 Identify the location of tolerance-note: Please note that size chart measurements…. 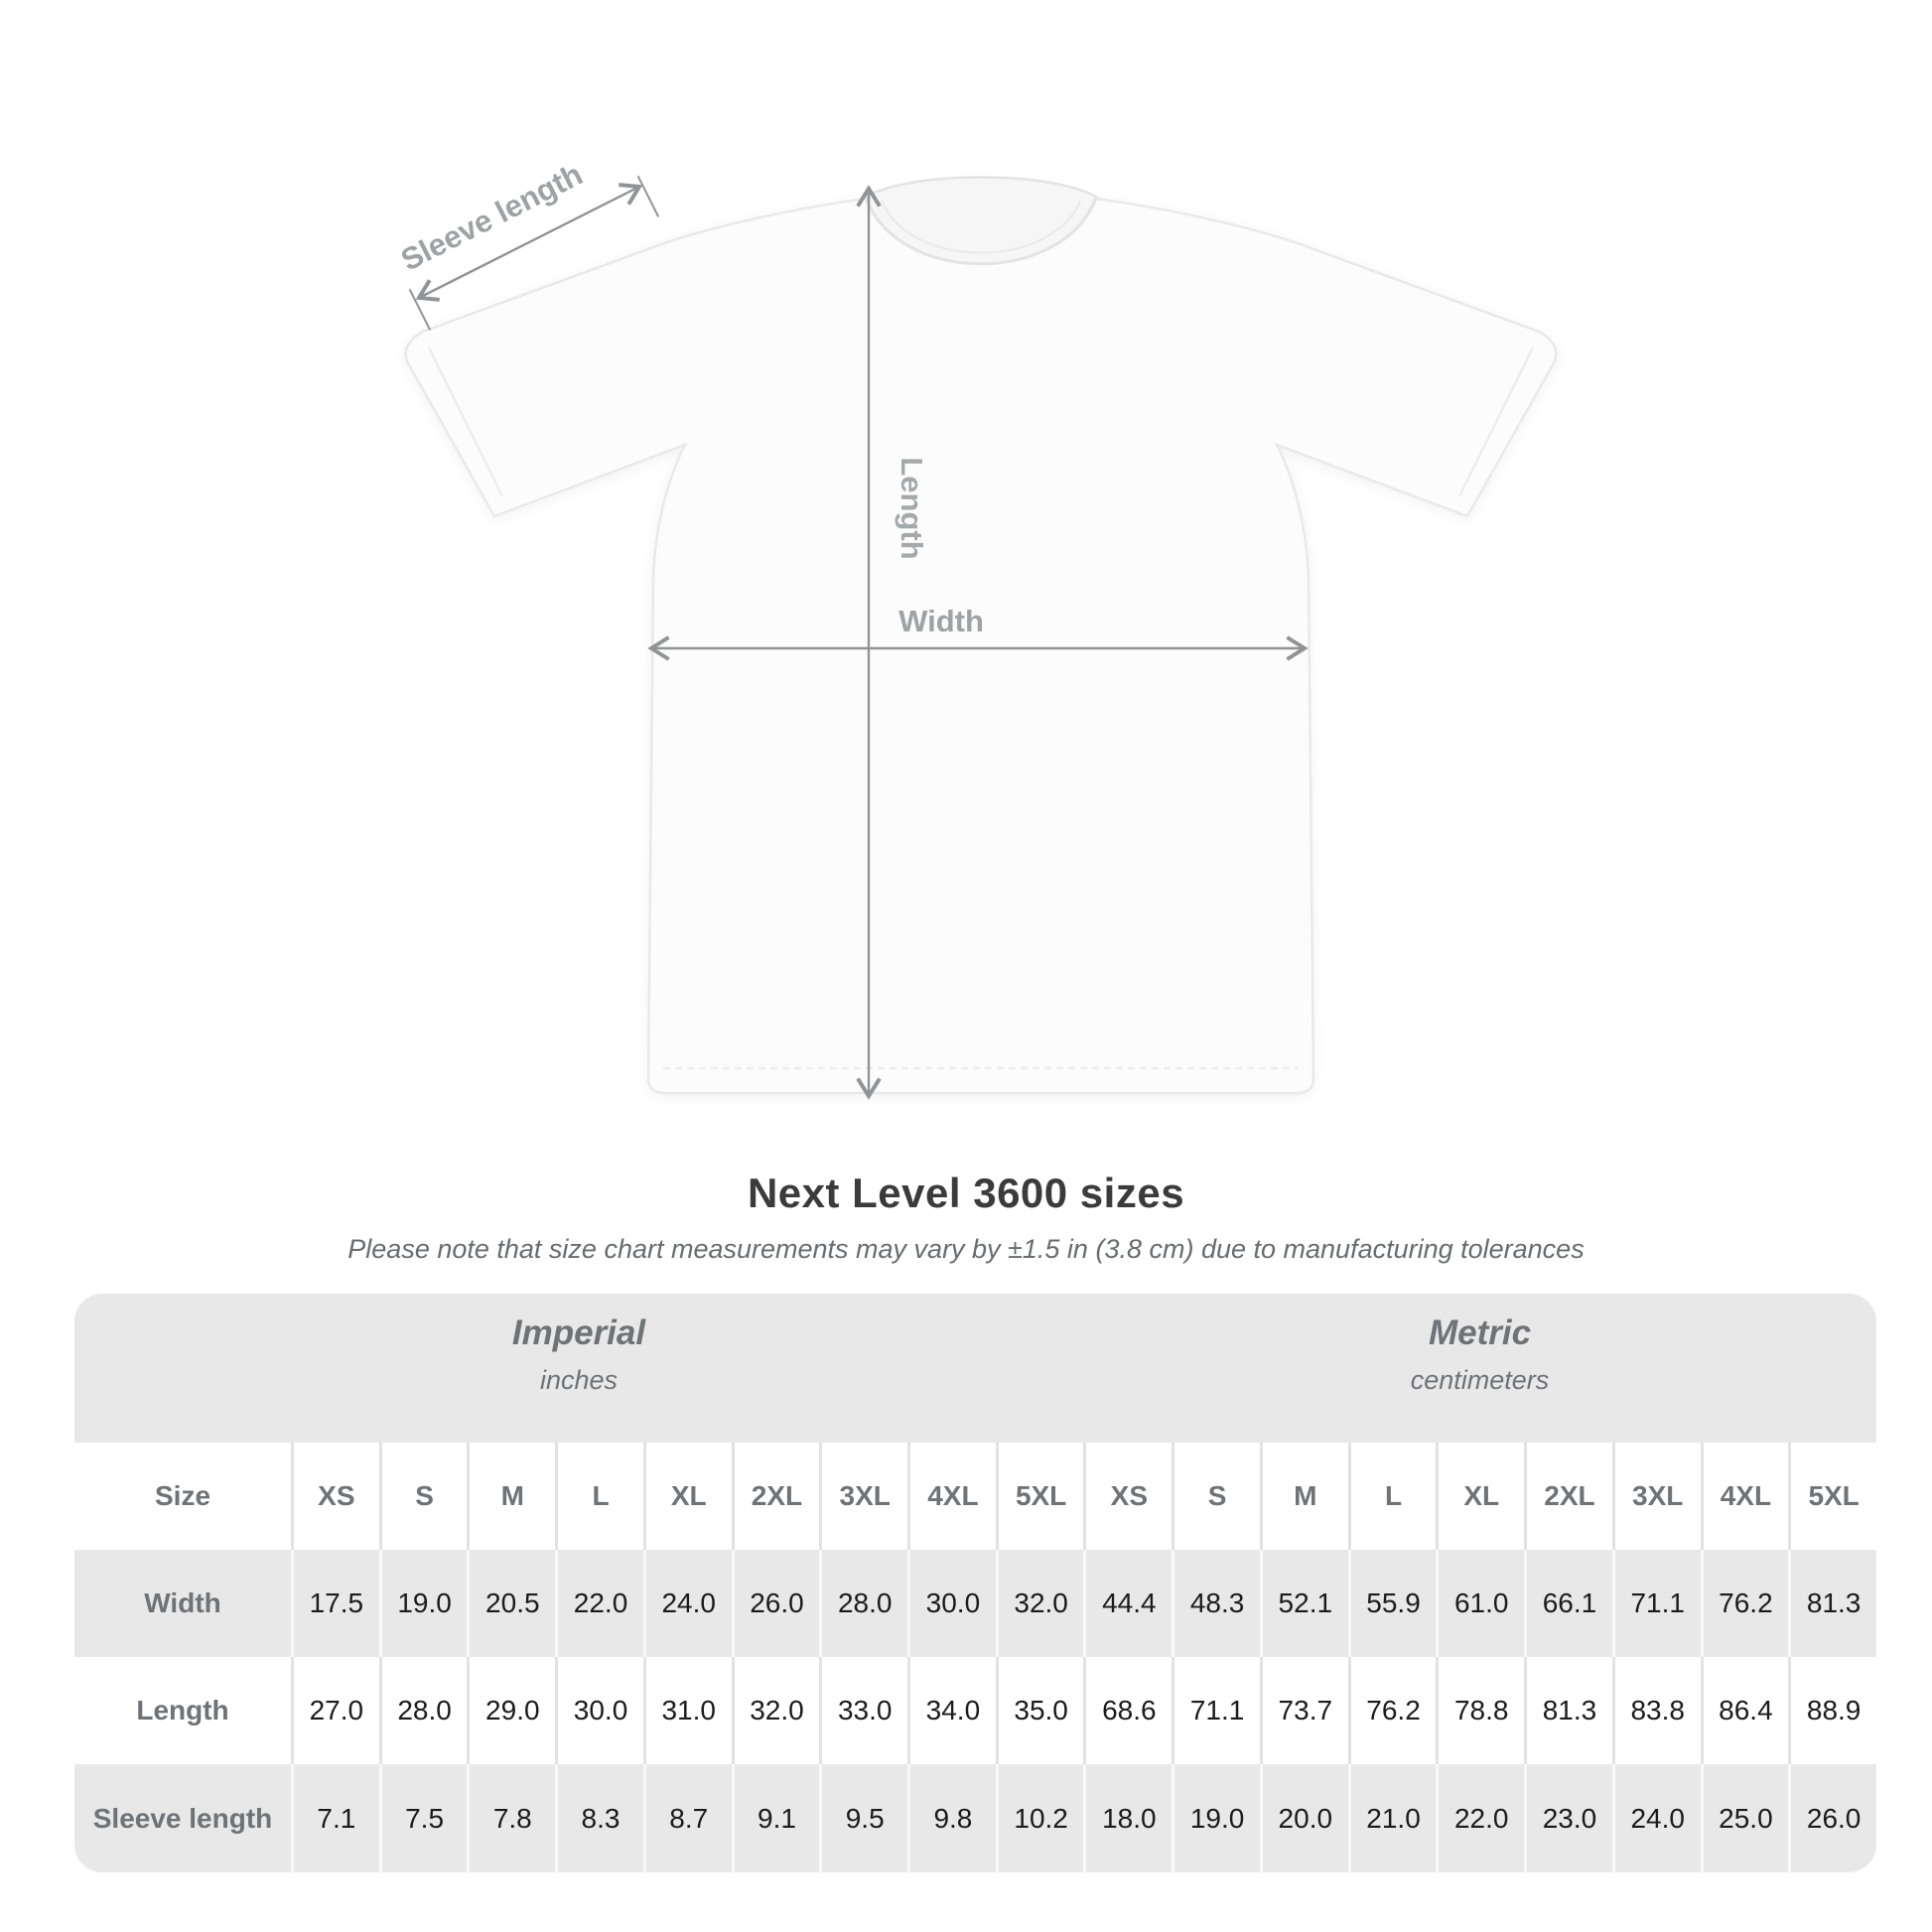
(966, 1249).